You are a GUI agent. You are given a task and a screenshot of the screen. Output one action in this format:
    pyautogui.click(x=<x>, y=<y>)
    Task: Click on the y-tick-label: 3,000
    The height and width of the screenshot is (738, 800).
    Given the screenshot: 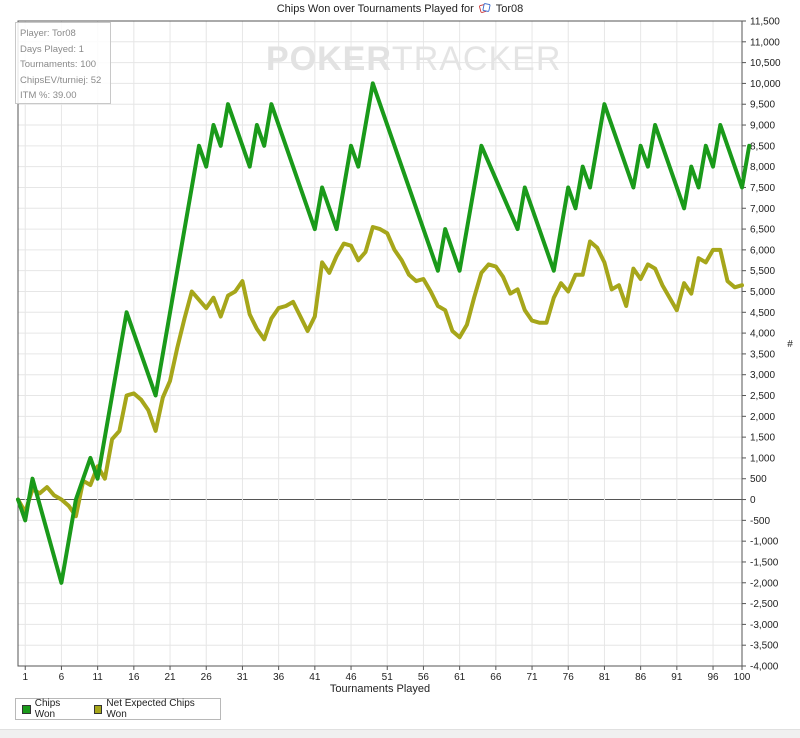 What is the action you would take?
    pyautogui.click(x=762, y=375)
    